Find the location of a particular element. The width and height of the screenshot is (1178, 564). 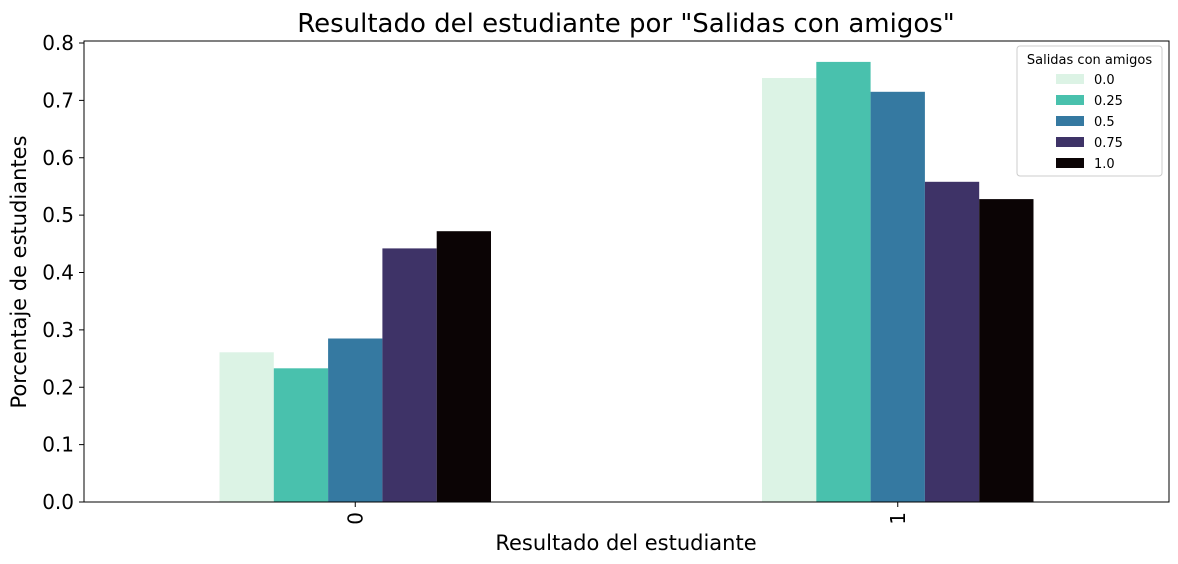

legend-title: Salidas con amigos is located at coordinates (1089, 60).